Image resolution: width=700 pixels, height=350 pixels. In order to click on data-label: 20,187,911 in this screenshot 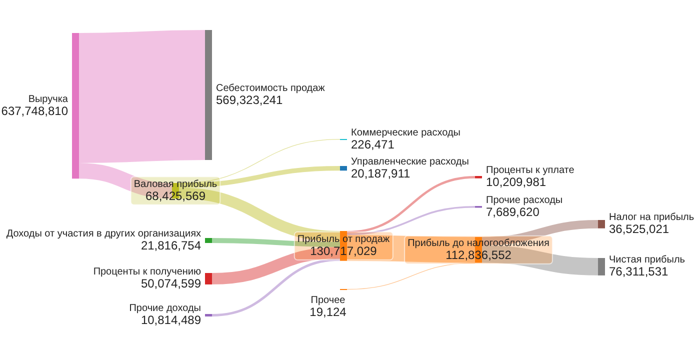, I will do `click(380, 173)`.